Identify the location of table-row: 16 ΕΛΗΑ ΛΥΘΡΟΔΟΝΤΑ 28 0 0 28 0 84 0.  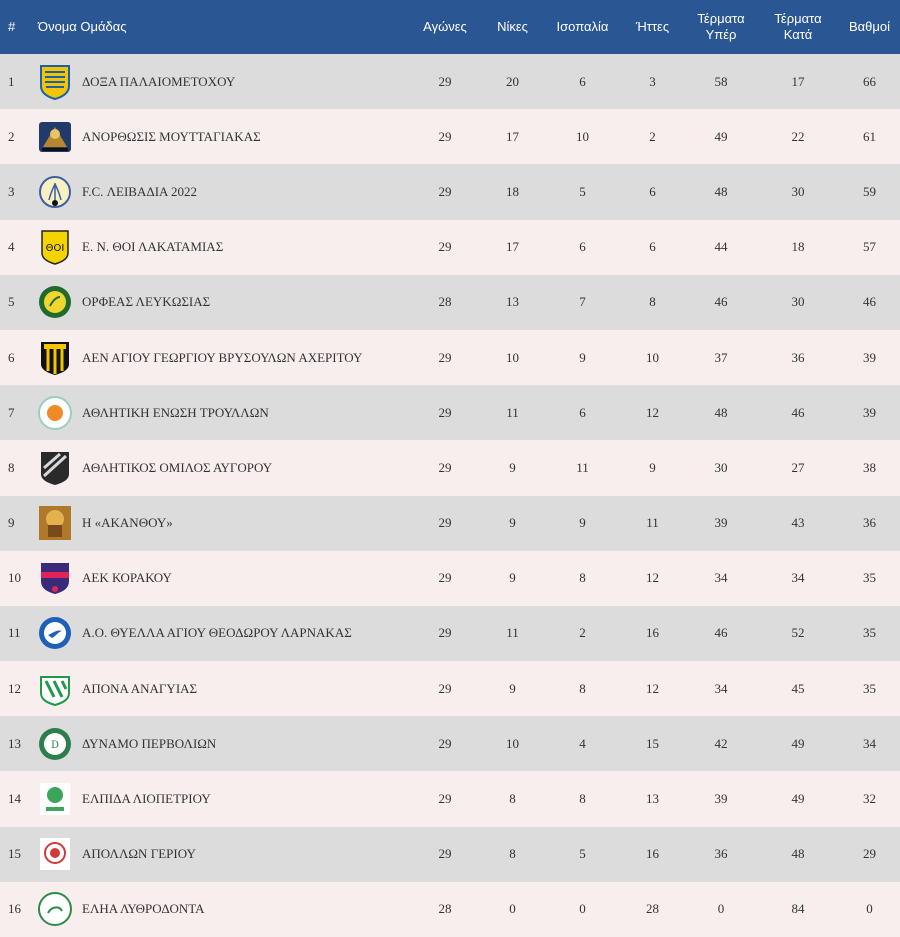
(450, 909).